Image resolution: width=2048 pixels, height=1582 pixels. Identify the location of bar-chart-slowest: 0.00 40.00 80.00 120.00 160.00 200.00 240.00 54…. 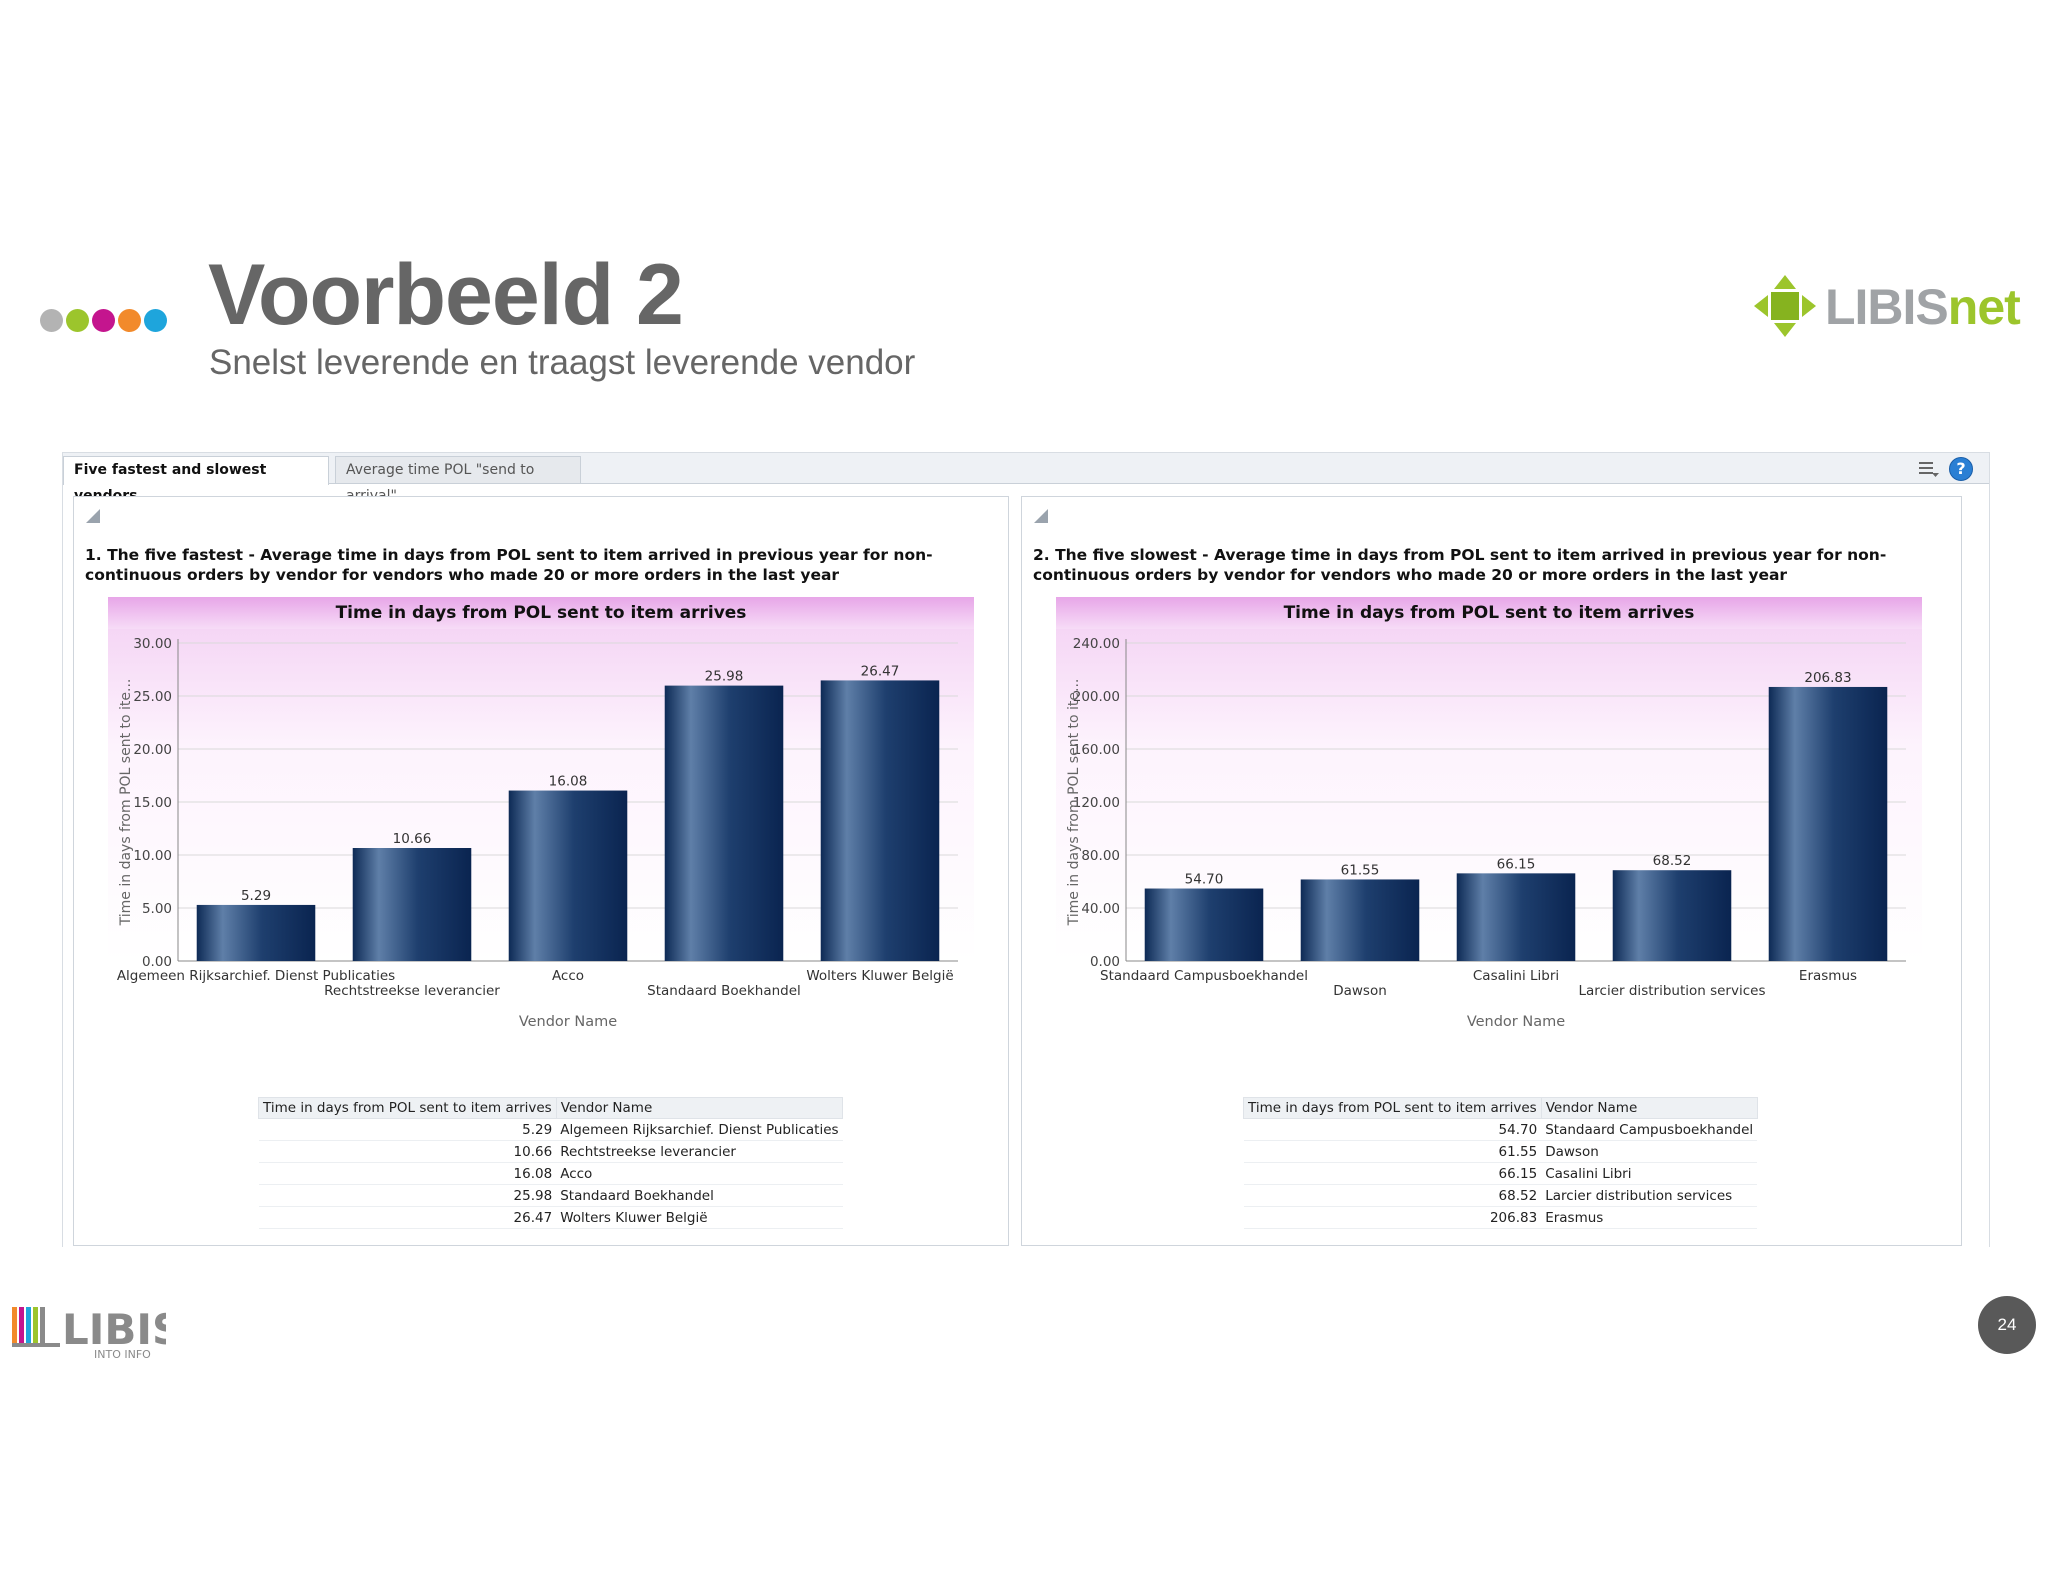
(1489, 828).